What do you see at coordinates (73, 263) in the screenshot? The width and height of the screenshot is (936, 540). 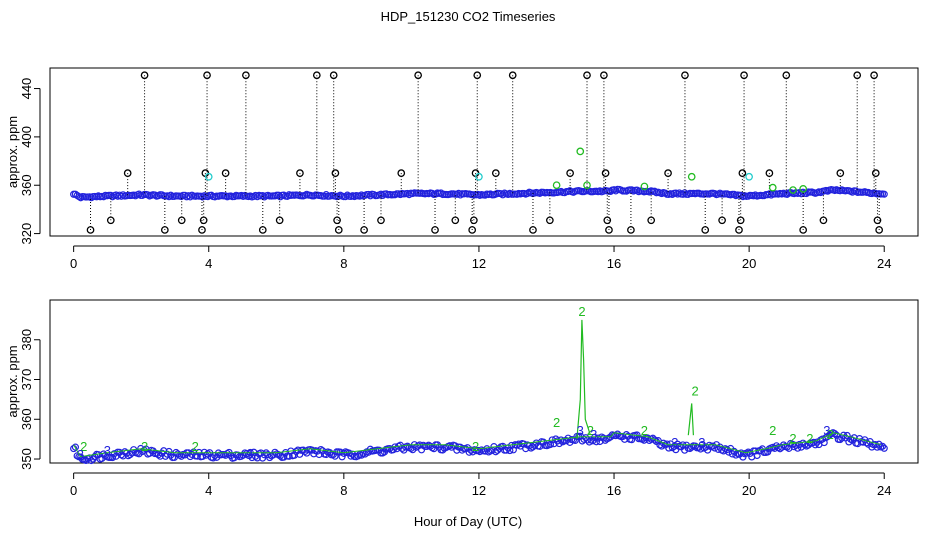 I see `x-tick-label: 0` at bounding box center [73, 263].